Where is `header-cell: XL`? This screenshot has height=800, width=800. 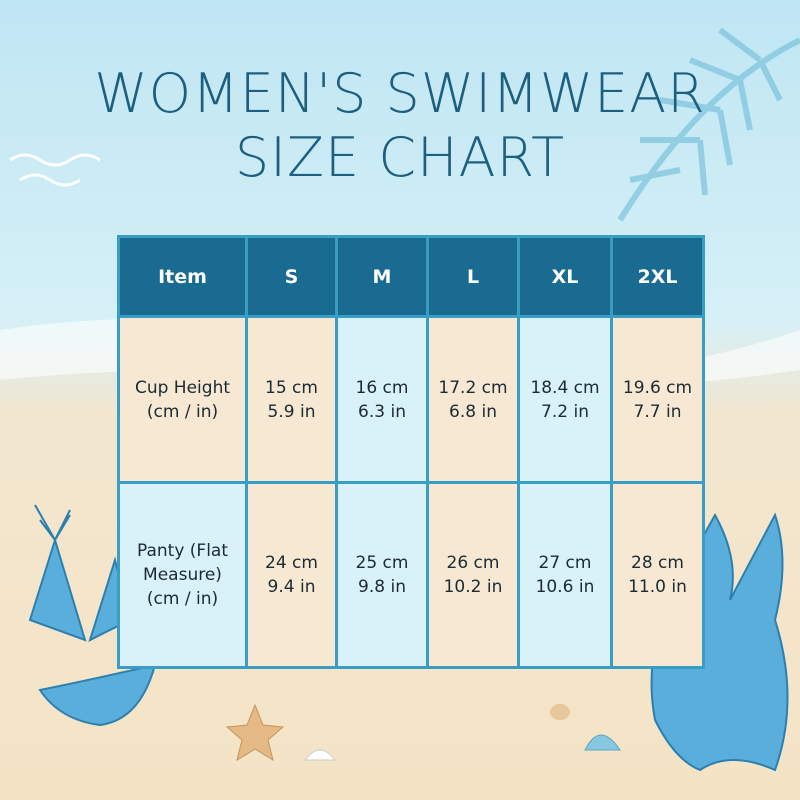 header-cell: XL is located at coordinates (565, 276).